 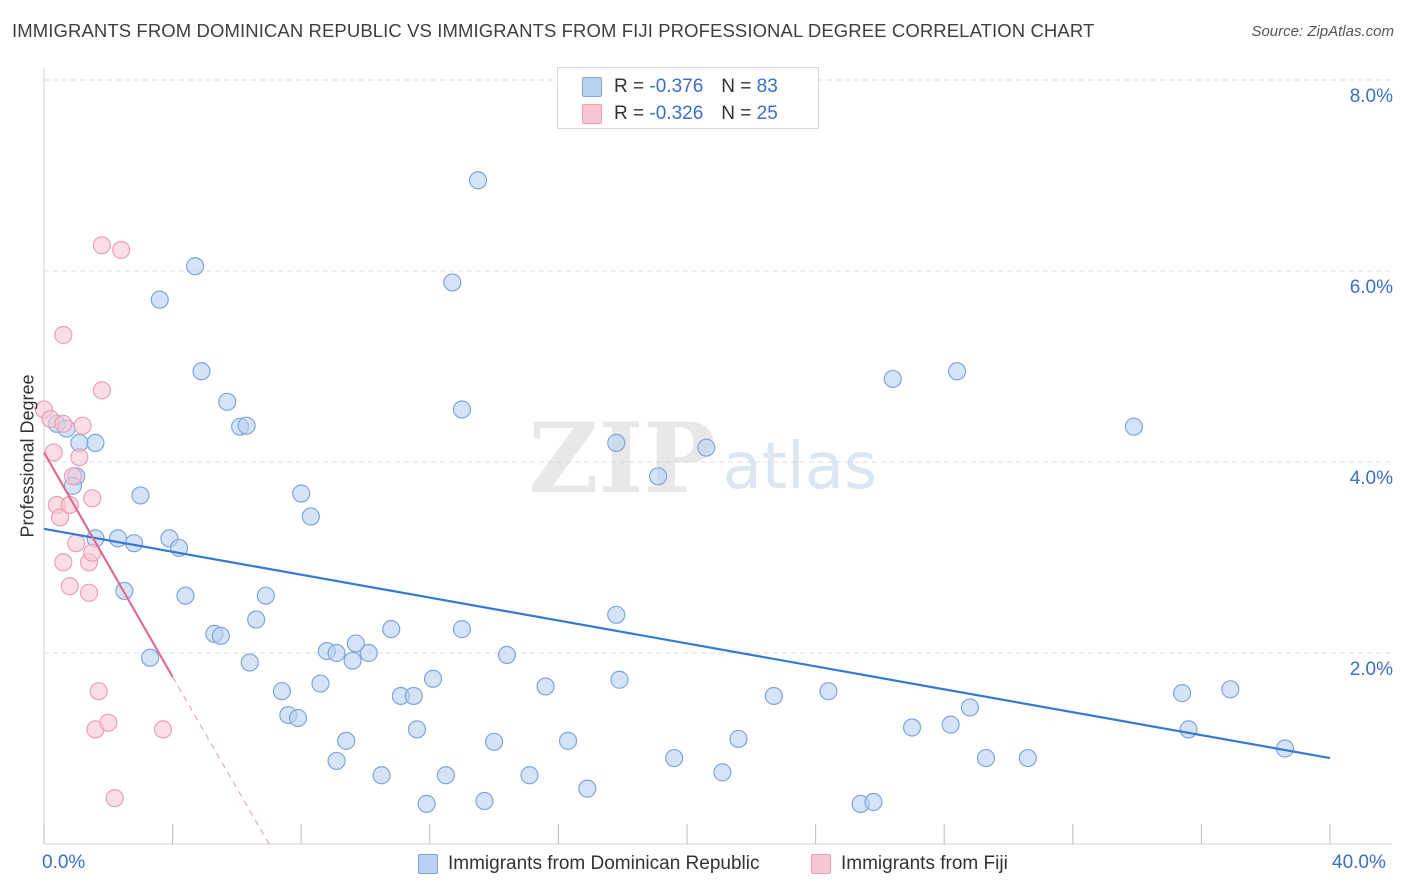 What do you see at coordinates (676, 113) in the screenshot?
I see `legend-r-value: -0.326` at bounding box center [676, 113].